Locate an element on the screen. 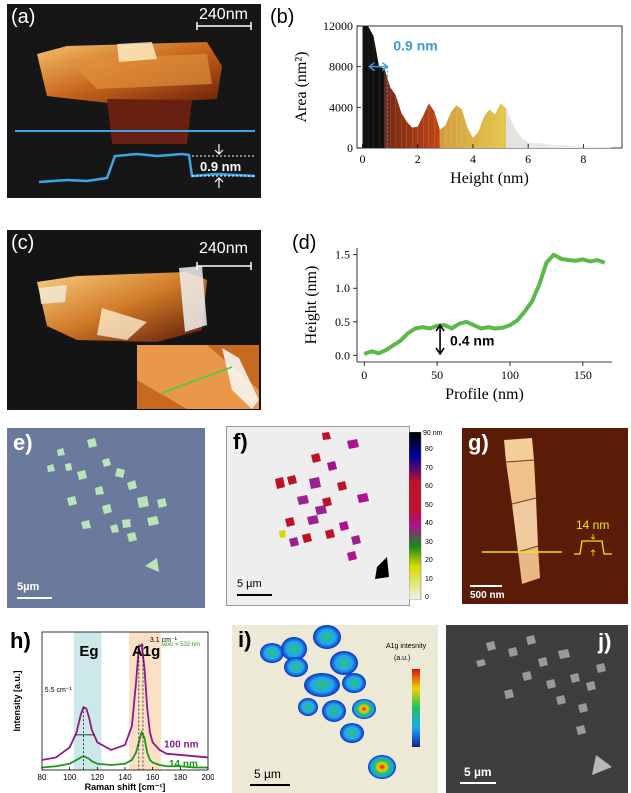 The image size is (631, 793). x-tick-label-b: 0 is located at coordinates (363, 159).